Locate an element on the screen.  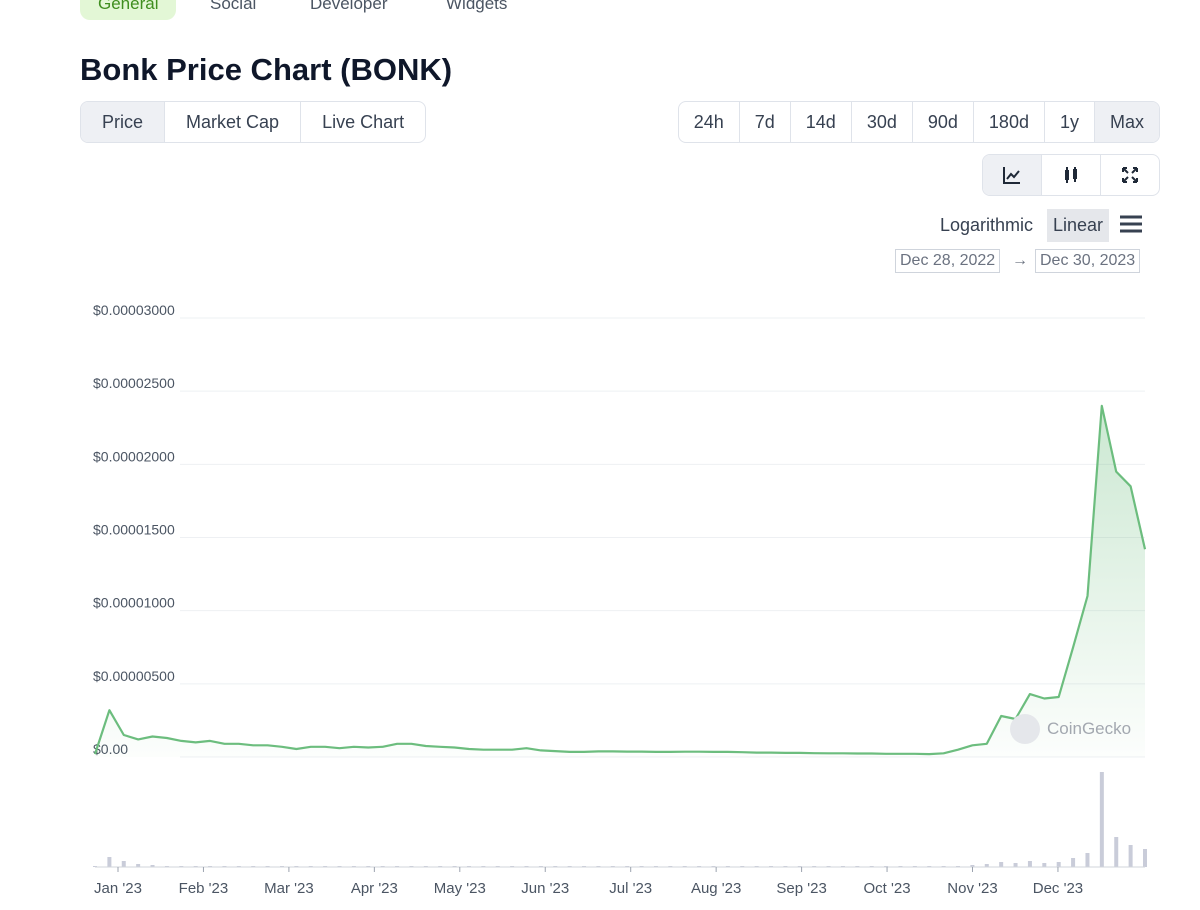
range-button: 14d is located at coordinates (820, 122).